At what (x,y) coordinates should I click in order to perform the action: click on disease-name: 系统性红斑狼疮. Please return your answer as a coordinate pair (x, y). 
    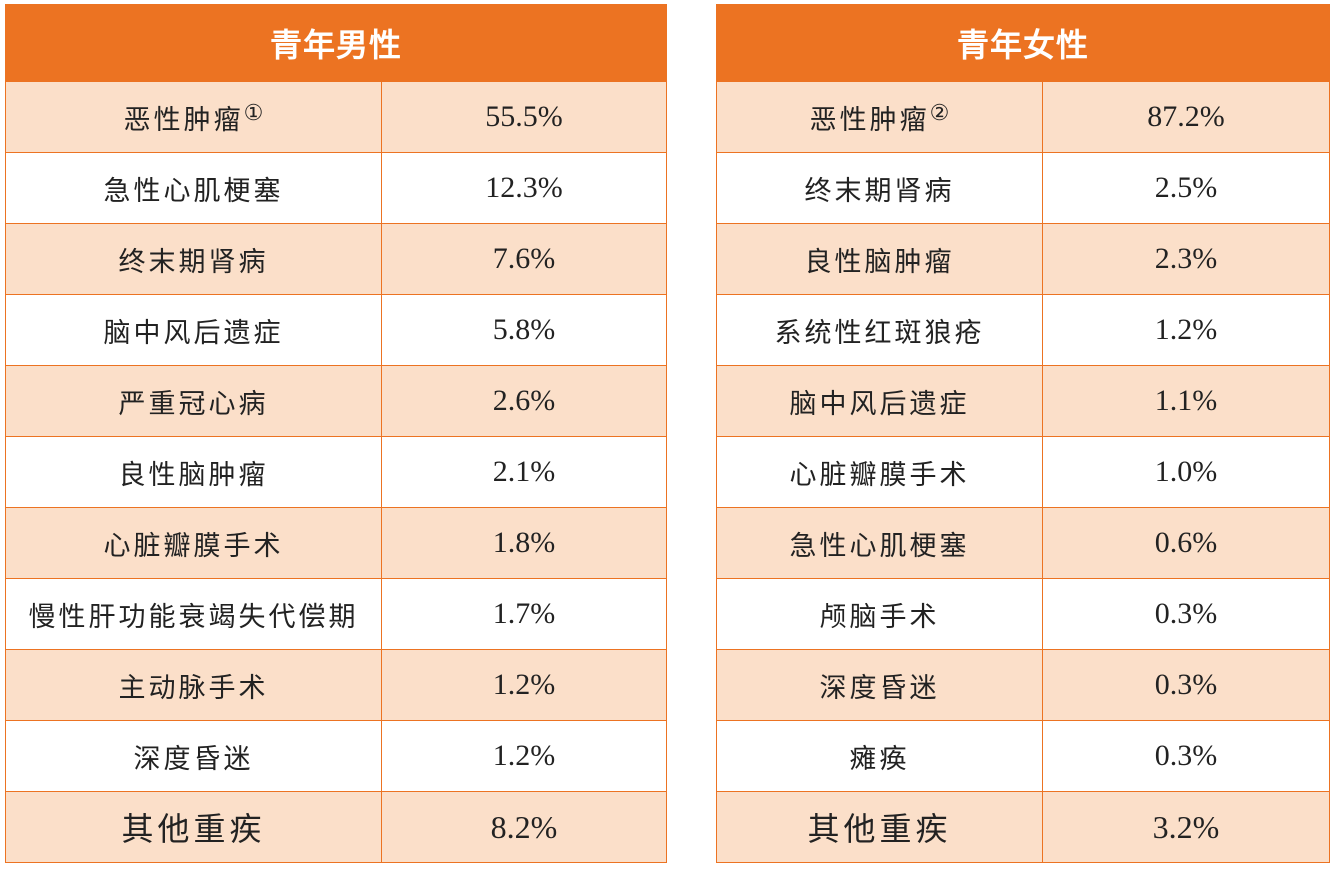
    Looking at the image, I should click on (879, 330).